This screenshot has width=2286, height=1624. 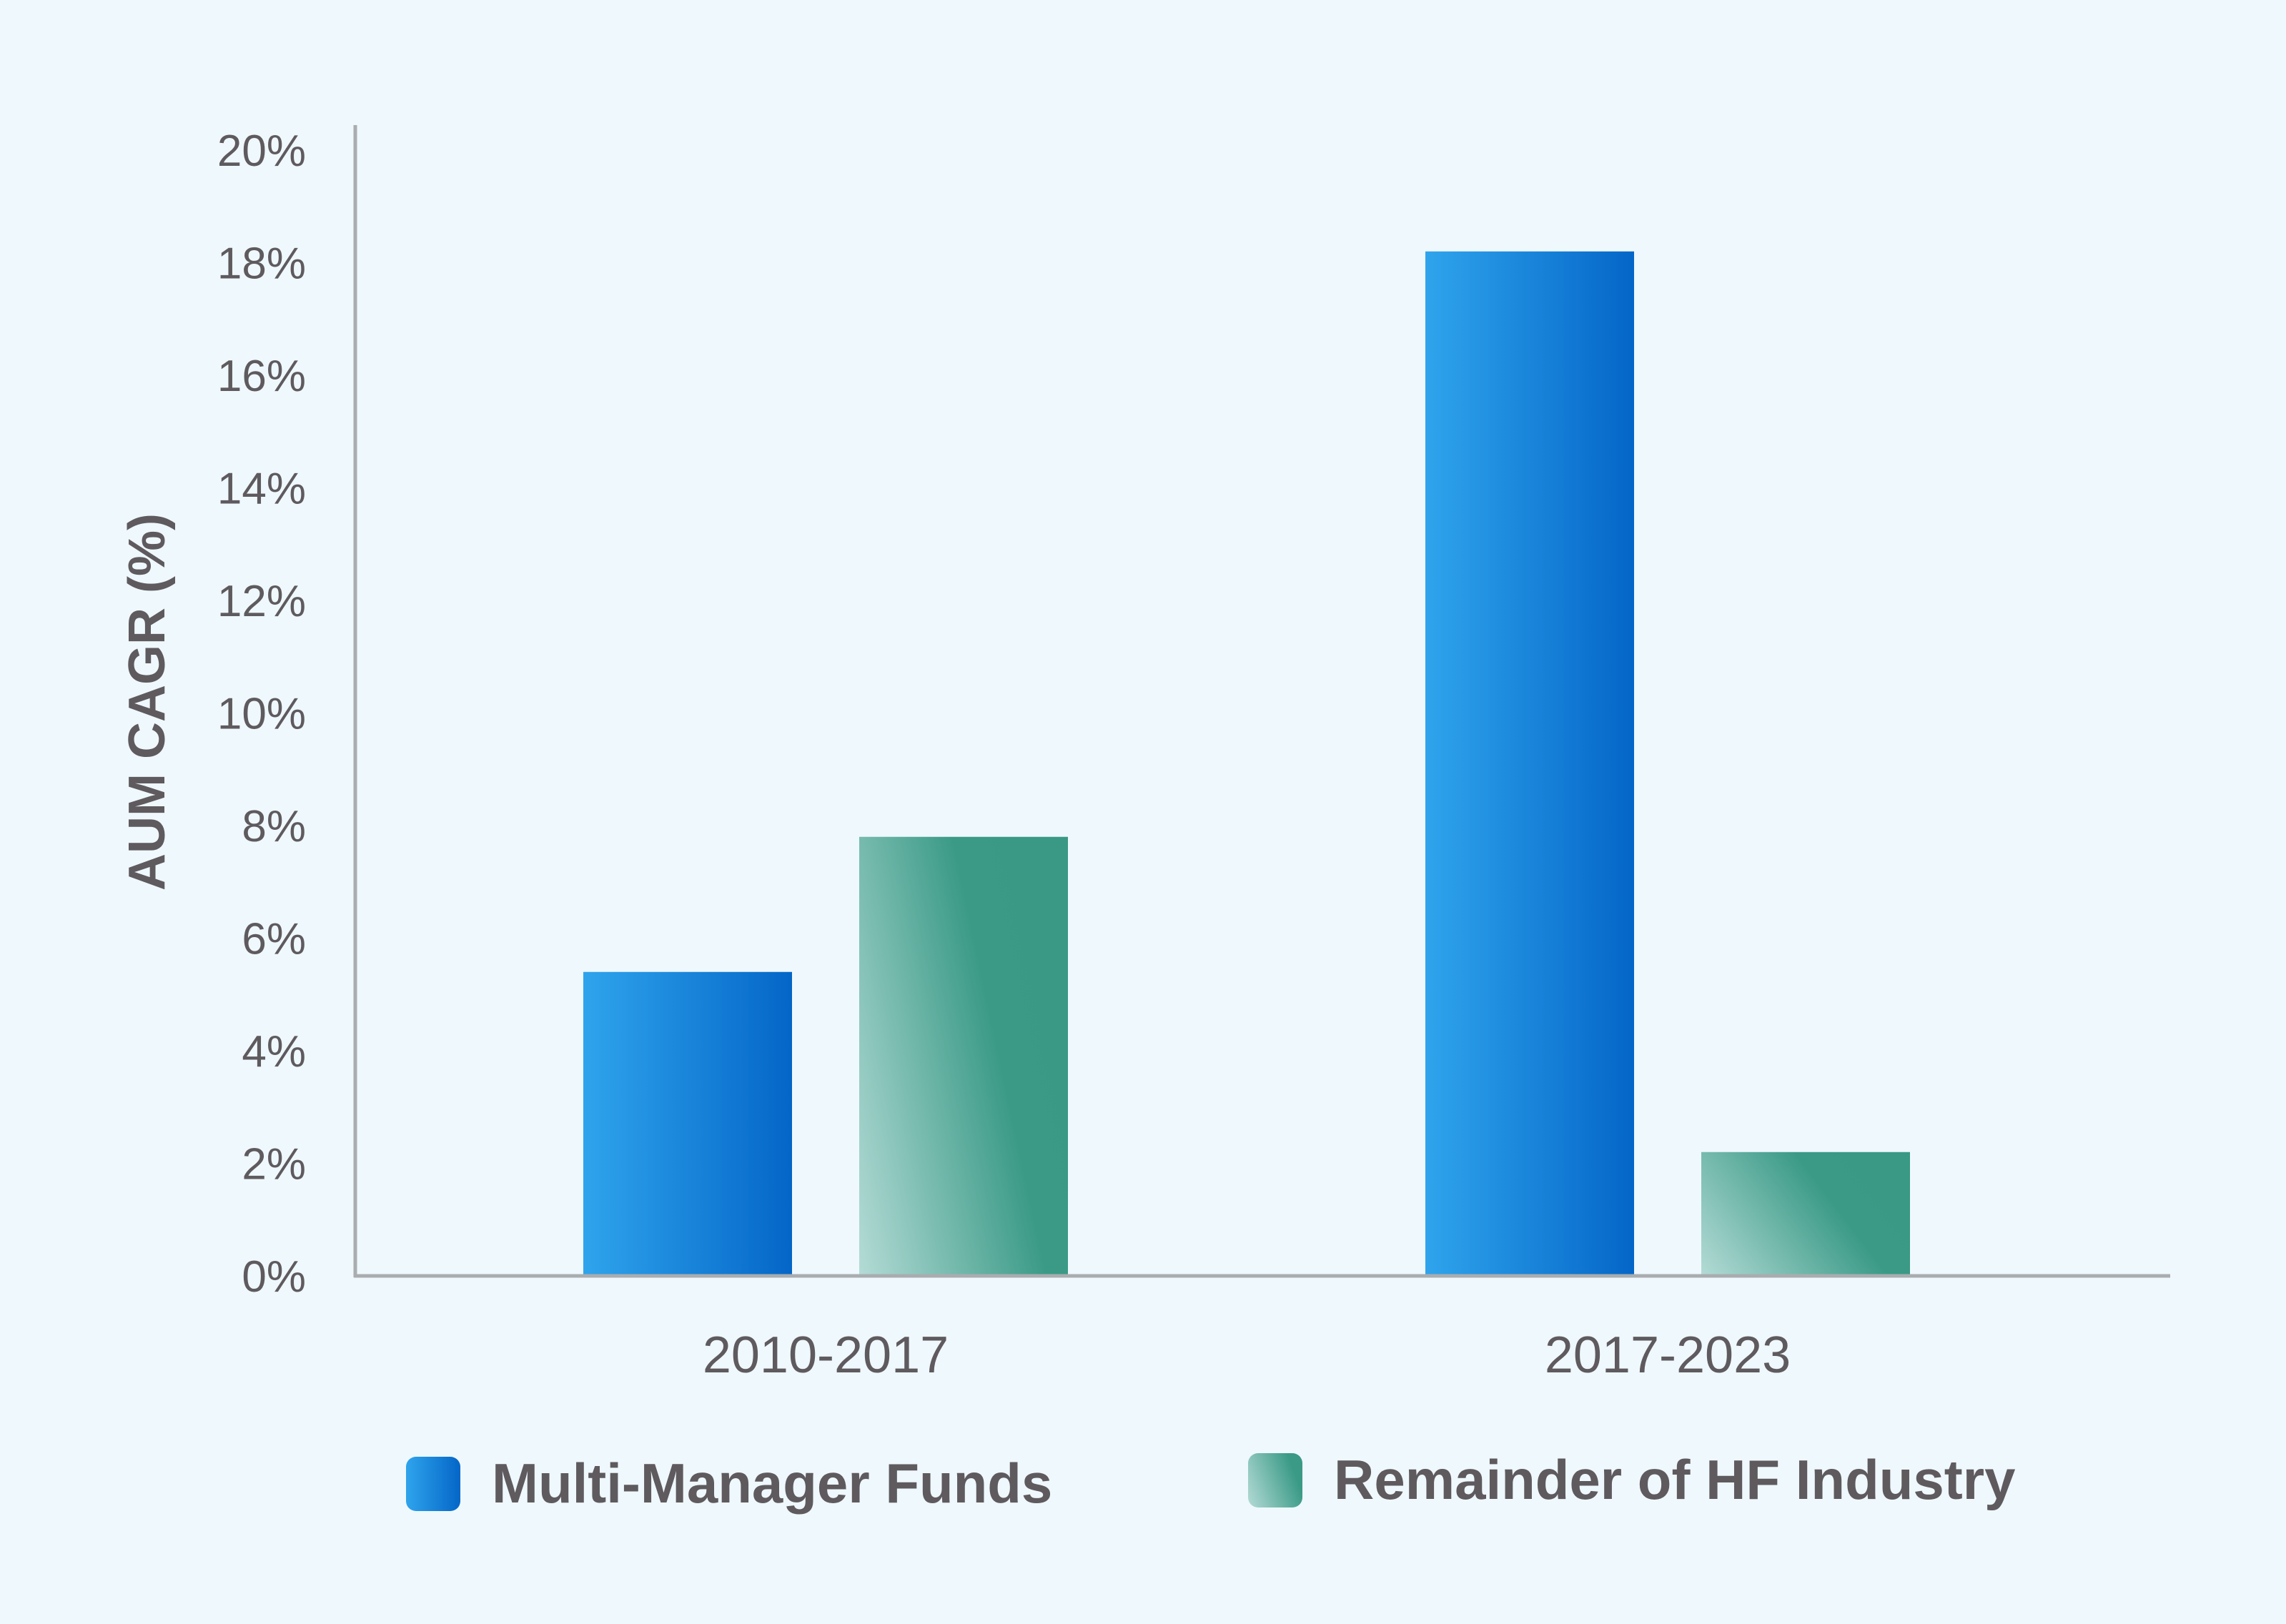 What do you see at coordinates (261, 264) in the screenshot?
I see `y-tick-label: 18%` at bounding box center [261, 264].